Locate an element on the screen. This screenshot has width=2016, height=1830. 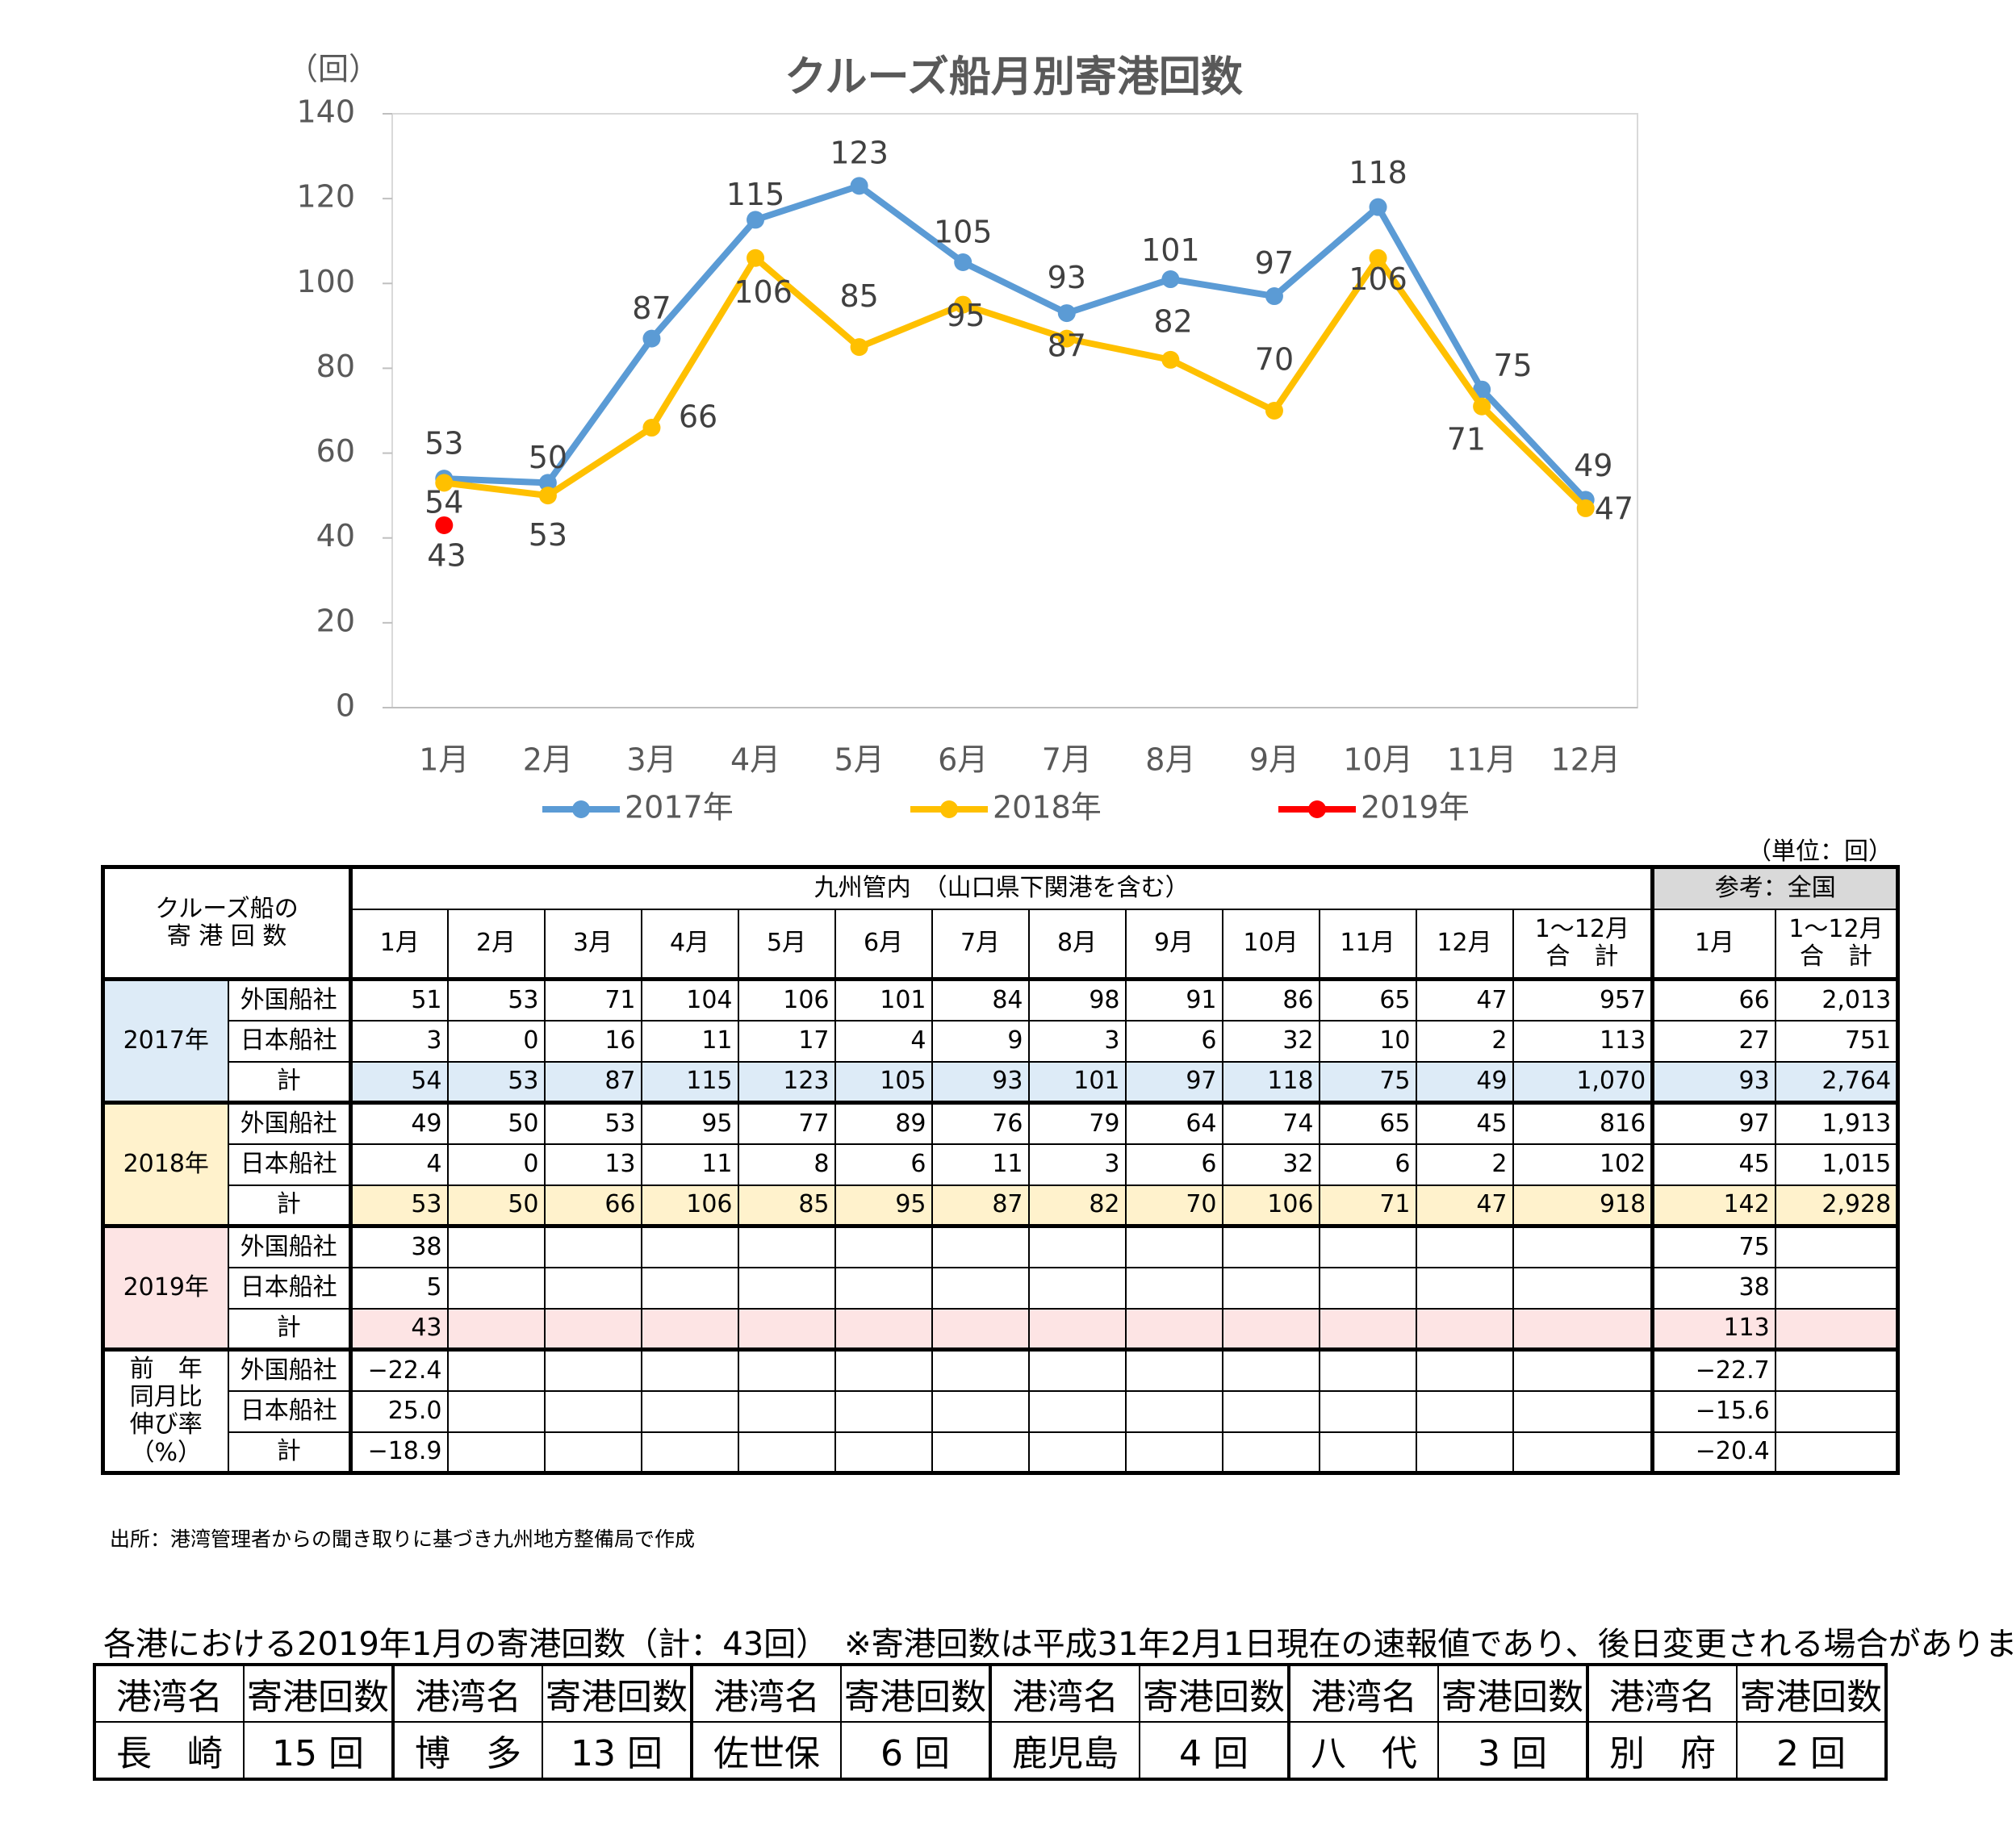
legend-marker is located at coordinates (581, 809).